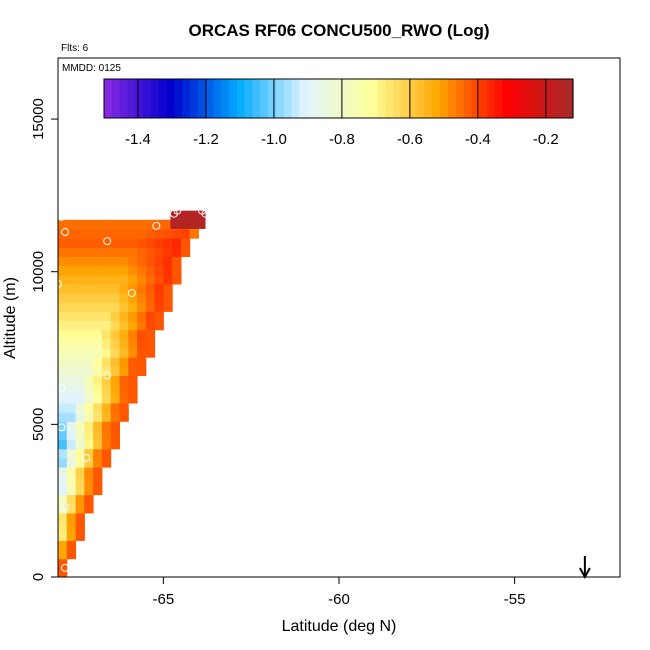 The height and width of the screenshot is (650, 650). I want to click on y-tick-label: 5000, so click(38, 424).